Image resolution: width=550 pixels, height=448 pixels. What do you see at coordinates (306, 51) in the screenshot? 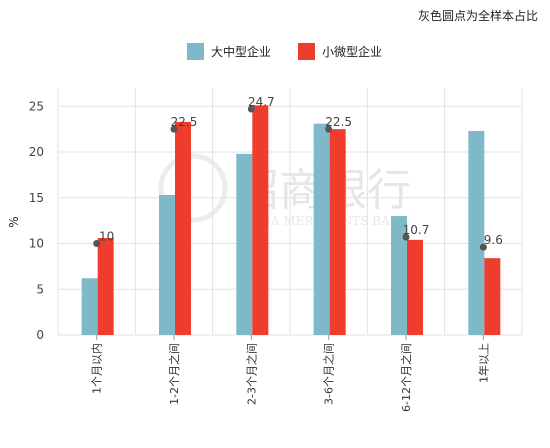
I see `legend-swatch-small-micro` at bounding box center [306, 51].